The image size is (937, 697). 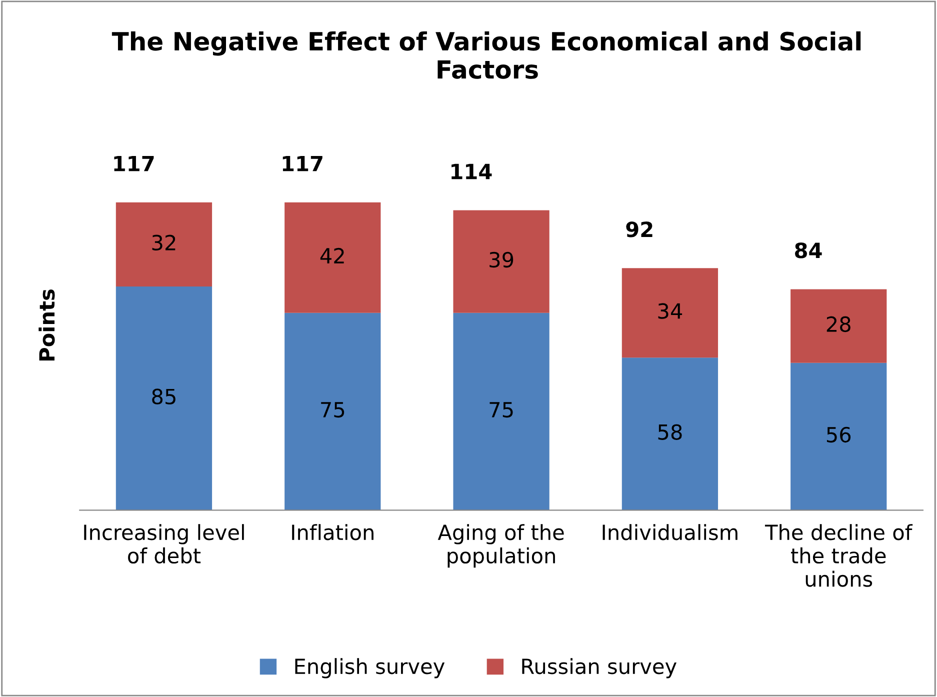 What do you see at coordinates (46, 325) in the screenshot?
I see `y-axis-title: Points` at bounding box center [46, 325].